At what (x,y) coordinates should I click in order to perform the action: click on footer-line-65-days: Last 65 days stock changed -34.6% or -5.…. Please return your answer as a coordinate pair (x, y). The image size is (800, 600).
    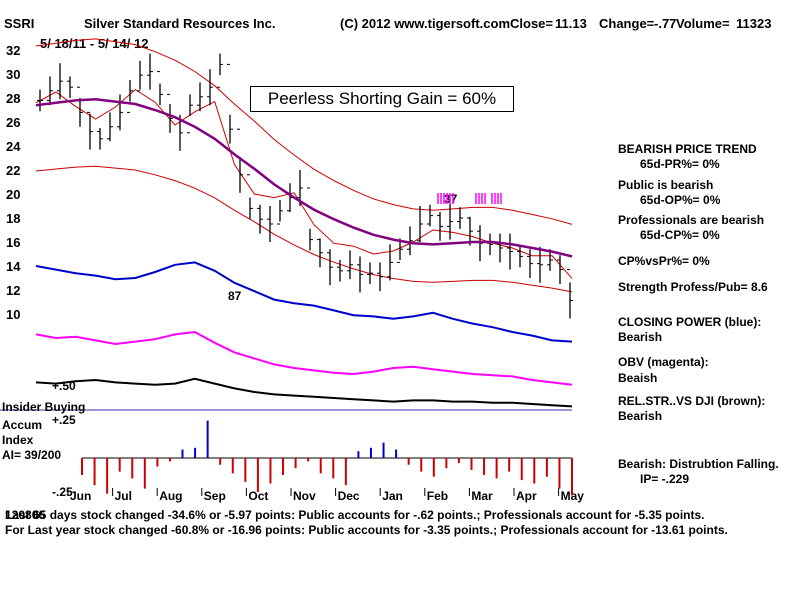
    Looking at the image, I should click on (355, 515).